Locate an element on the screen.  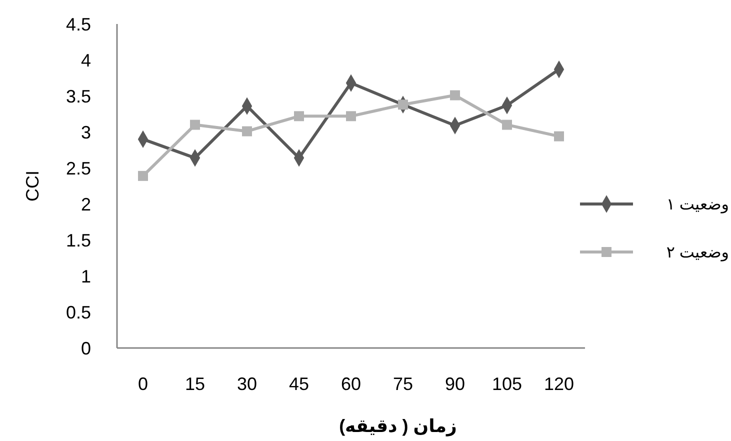
x-tick-label: 15 is located at coordinates (195, 384).